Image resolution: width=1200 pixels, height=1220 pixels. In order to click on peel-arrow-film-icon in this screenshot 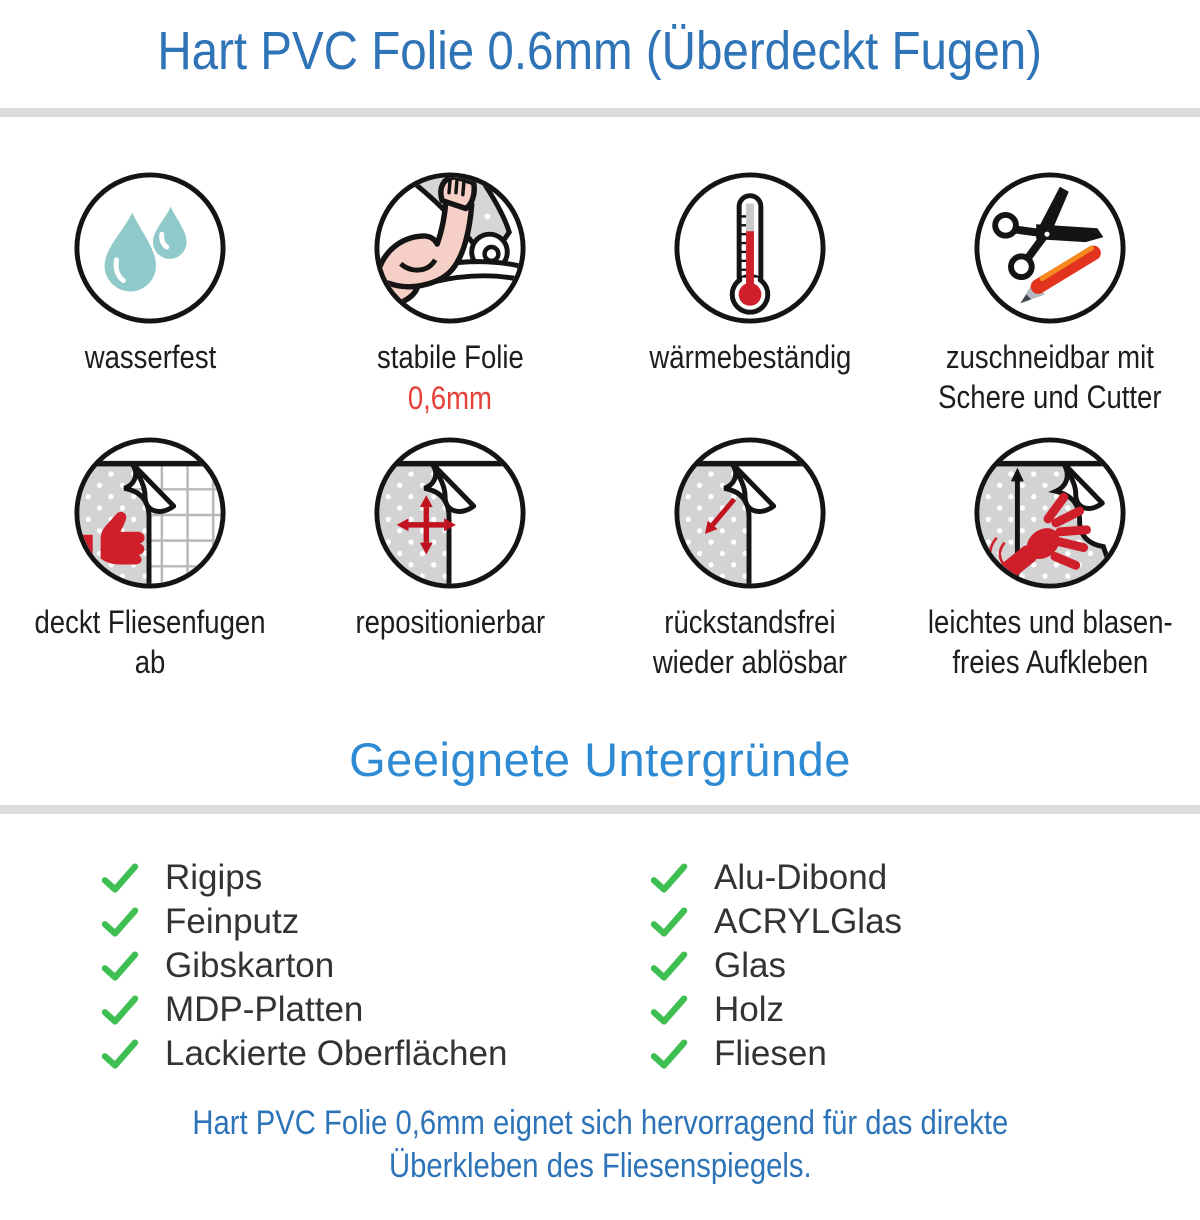, I will do `click(750, 513)`.